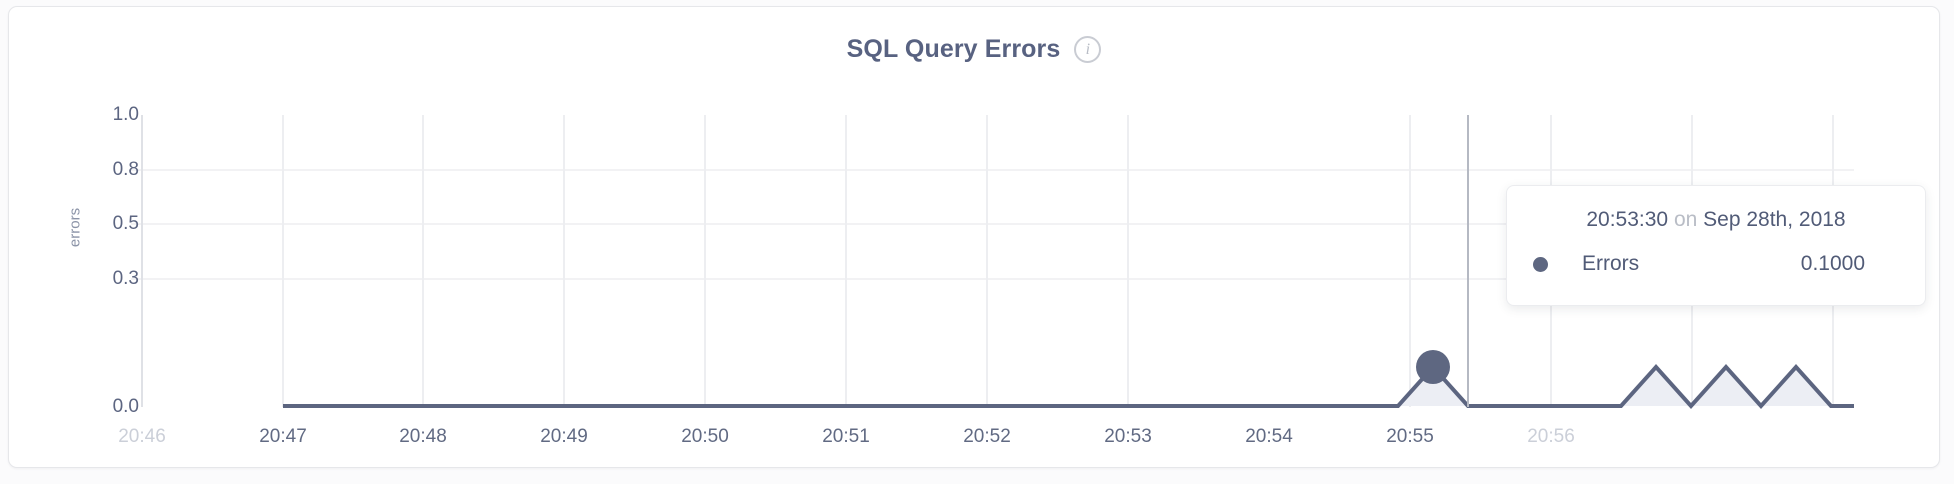 The image size is (1954, 484). I want to click on tooltip-series-name: Errors, so click(1611, 263).